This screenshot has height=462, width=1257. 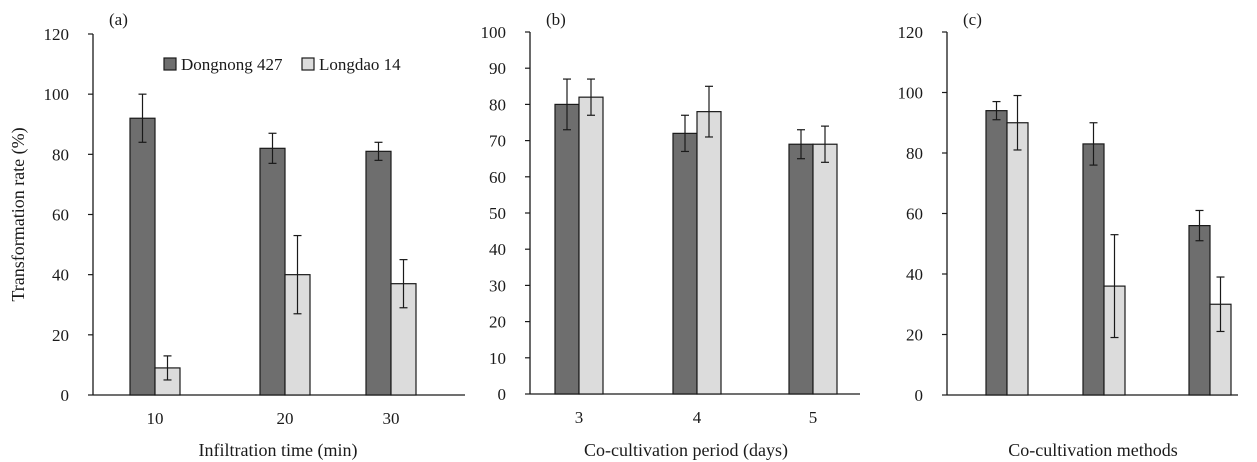 What do you see at coordinates (497, 141) in the screenshot?
I see `y-tick-label: 70` at bounding box center [497, 141].